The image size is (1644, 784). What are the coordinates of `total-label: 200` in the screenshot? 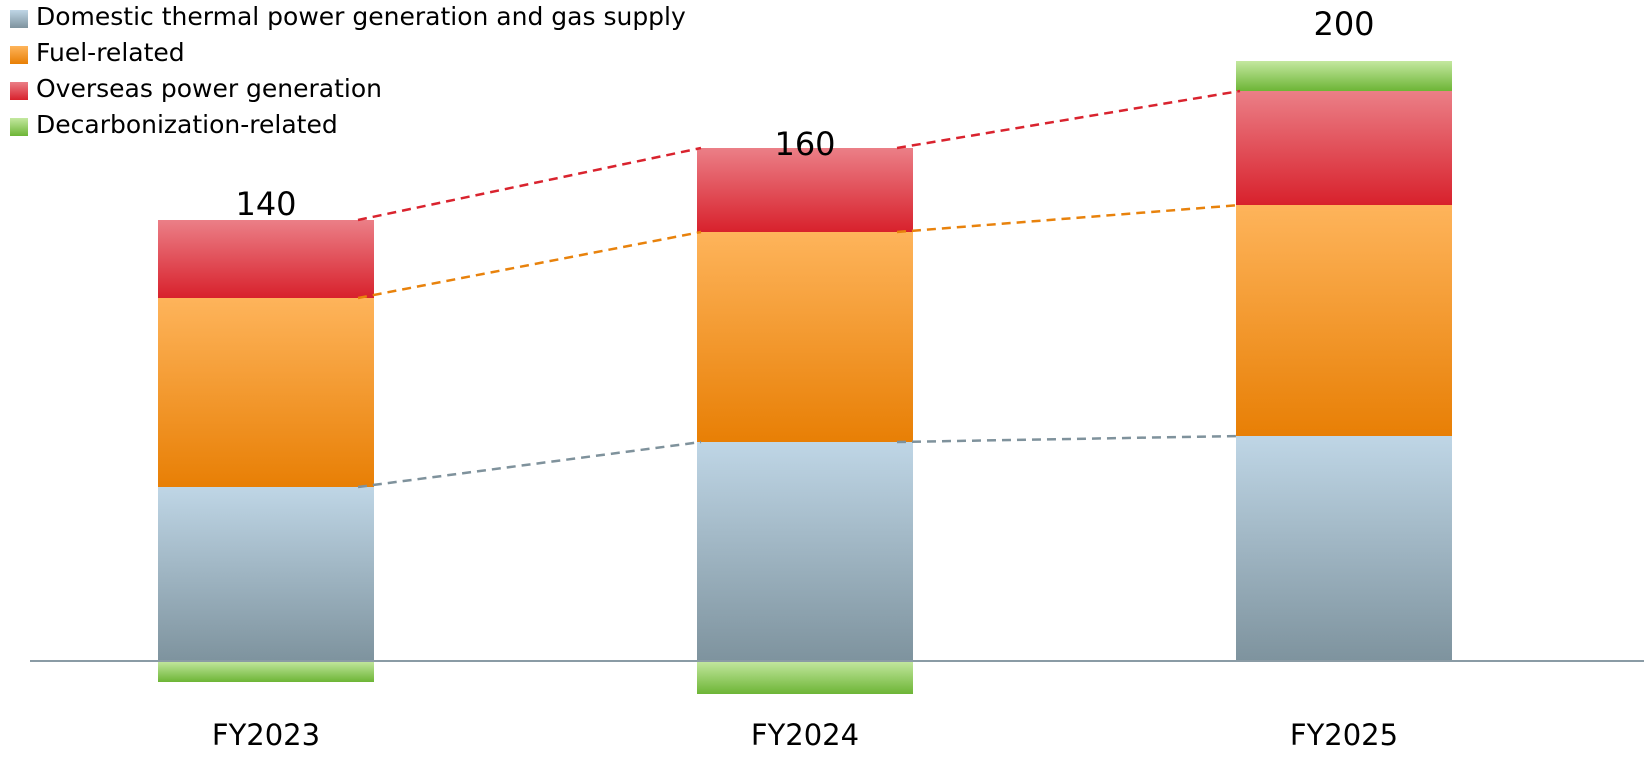 It's located at (1343, 24).